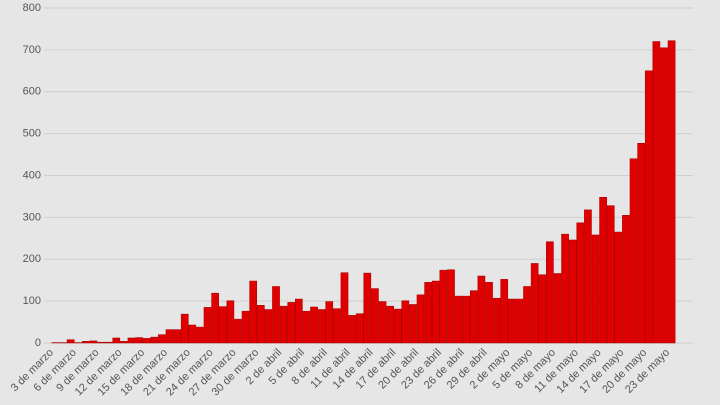 This screenshot has width=720, height=405. Describe the element at coordinates (32, 8) in the screenshot. I see `y-tick-label: 800` at that location.